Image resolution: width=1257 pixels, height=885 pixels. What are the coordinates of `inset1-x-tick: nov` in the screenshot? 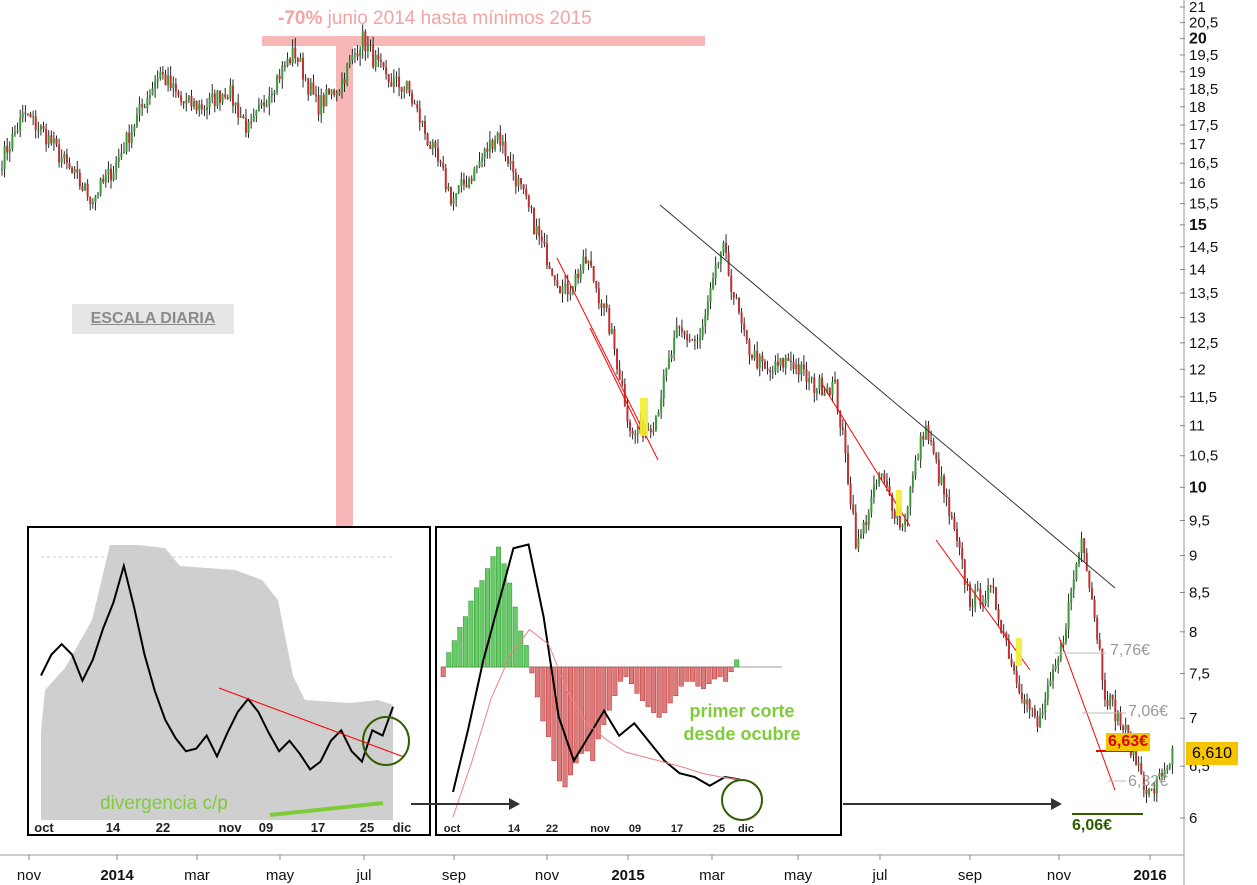 It's located at (230, 827).